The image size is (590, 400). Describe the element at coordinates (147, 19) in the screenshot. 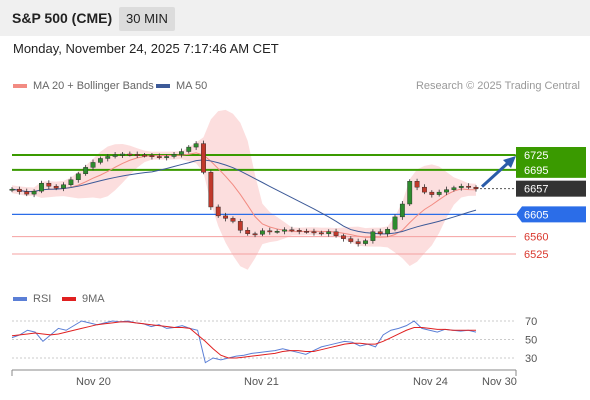

I see `timeframe-badge: 30 MIN` at that location.